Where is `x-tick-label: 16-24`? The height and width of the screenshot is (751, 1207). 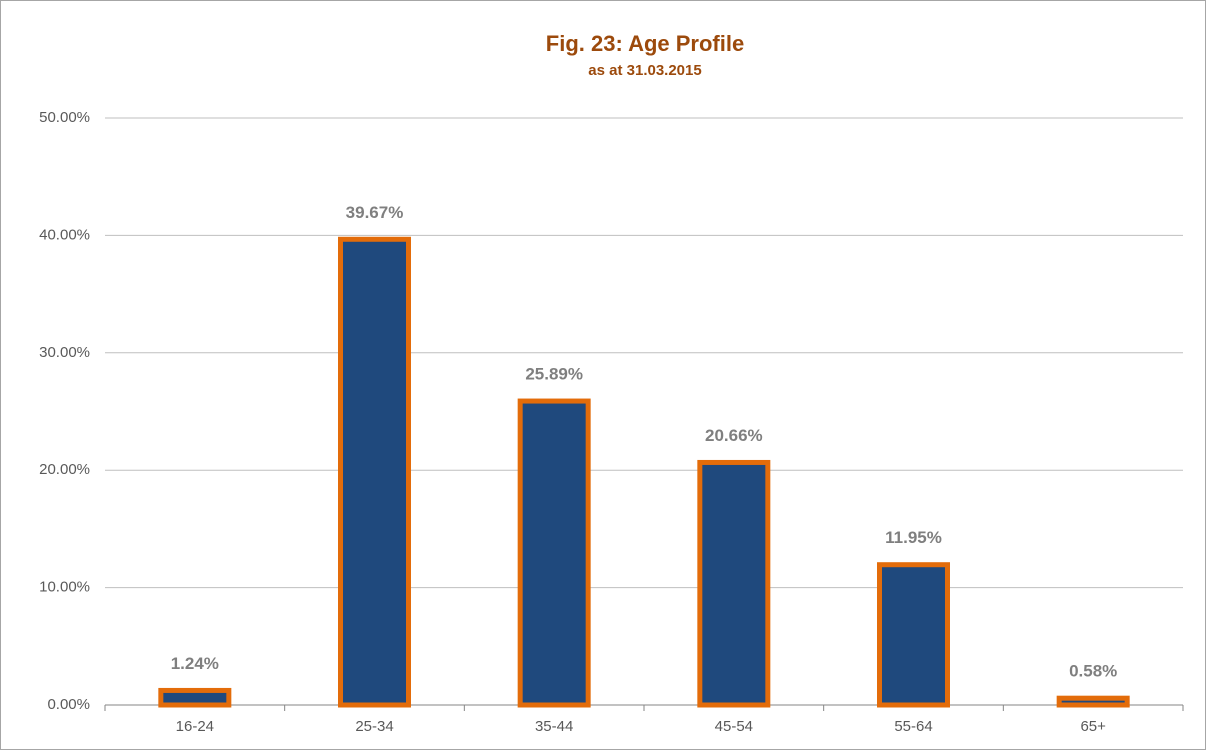 x-tick-label: 16-24 is located at coordinates (195, 726).